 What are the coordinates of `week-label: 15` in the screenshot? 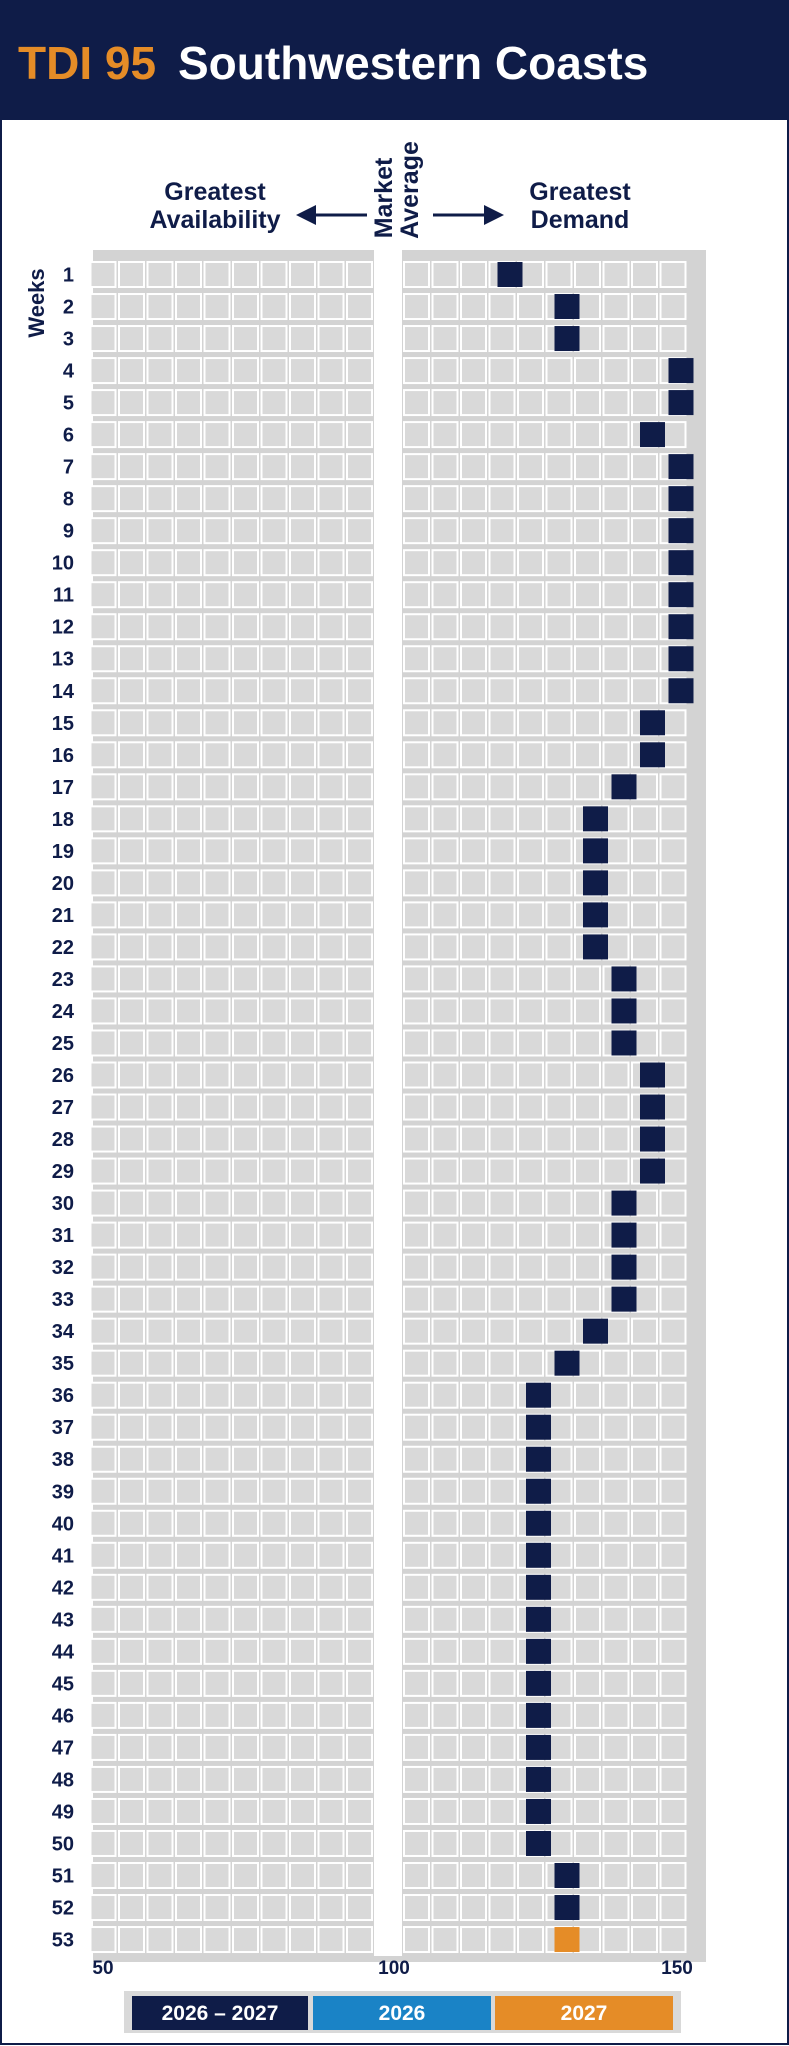 It's located at (63, 724).